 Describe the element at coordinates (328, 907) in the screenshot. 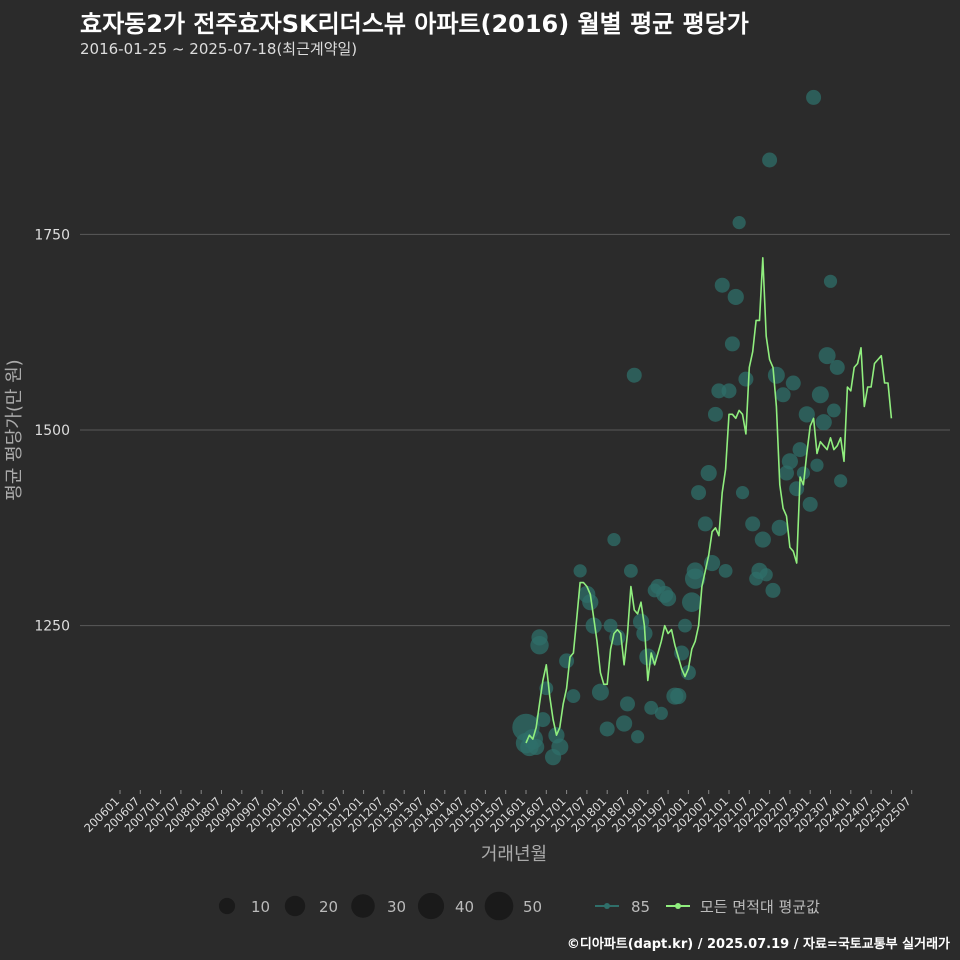

I see `legend-size-label: 20` at that location.